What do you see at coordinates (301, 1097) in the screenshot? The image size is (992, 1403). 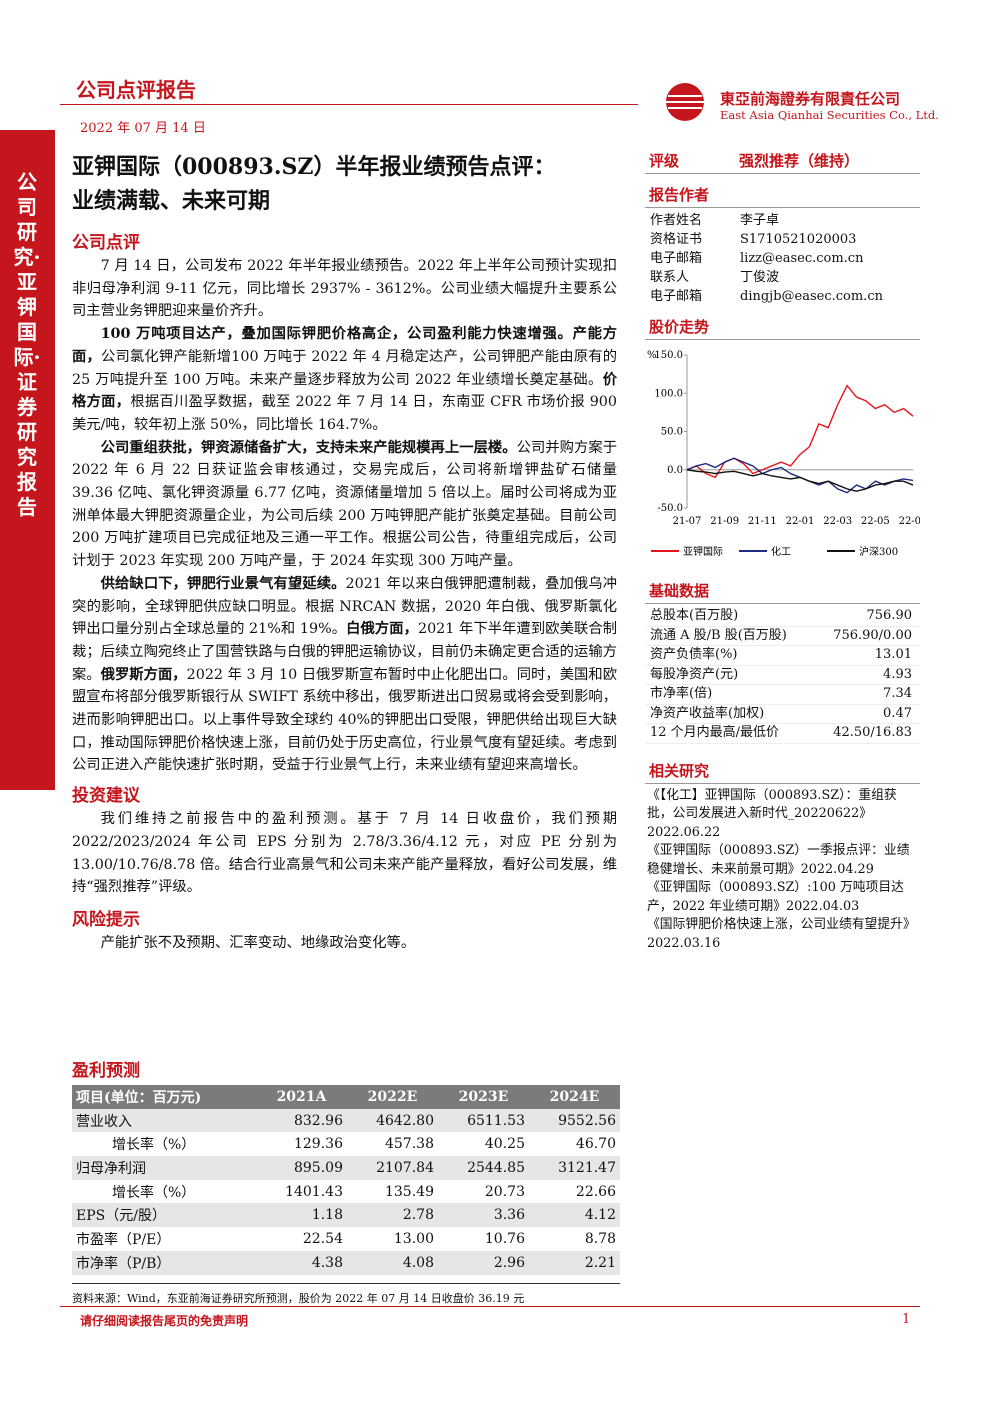 I see `header-cell: 2021A` at bounding box center [301, 1097].